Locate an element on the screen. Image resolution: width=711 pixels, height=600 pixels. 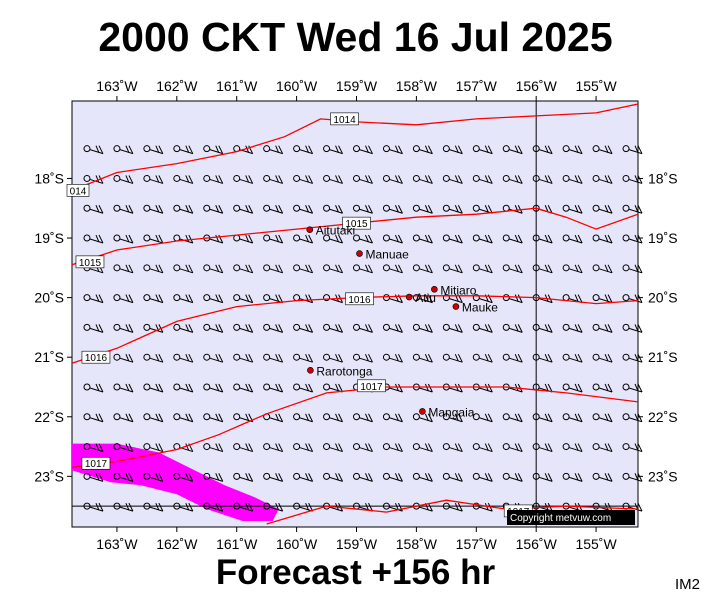
forecast-hour-label: Forecast +156 hr is located at coordinates (355, 572).